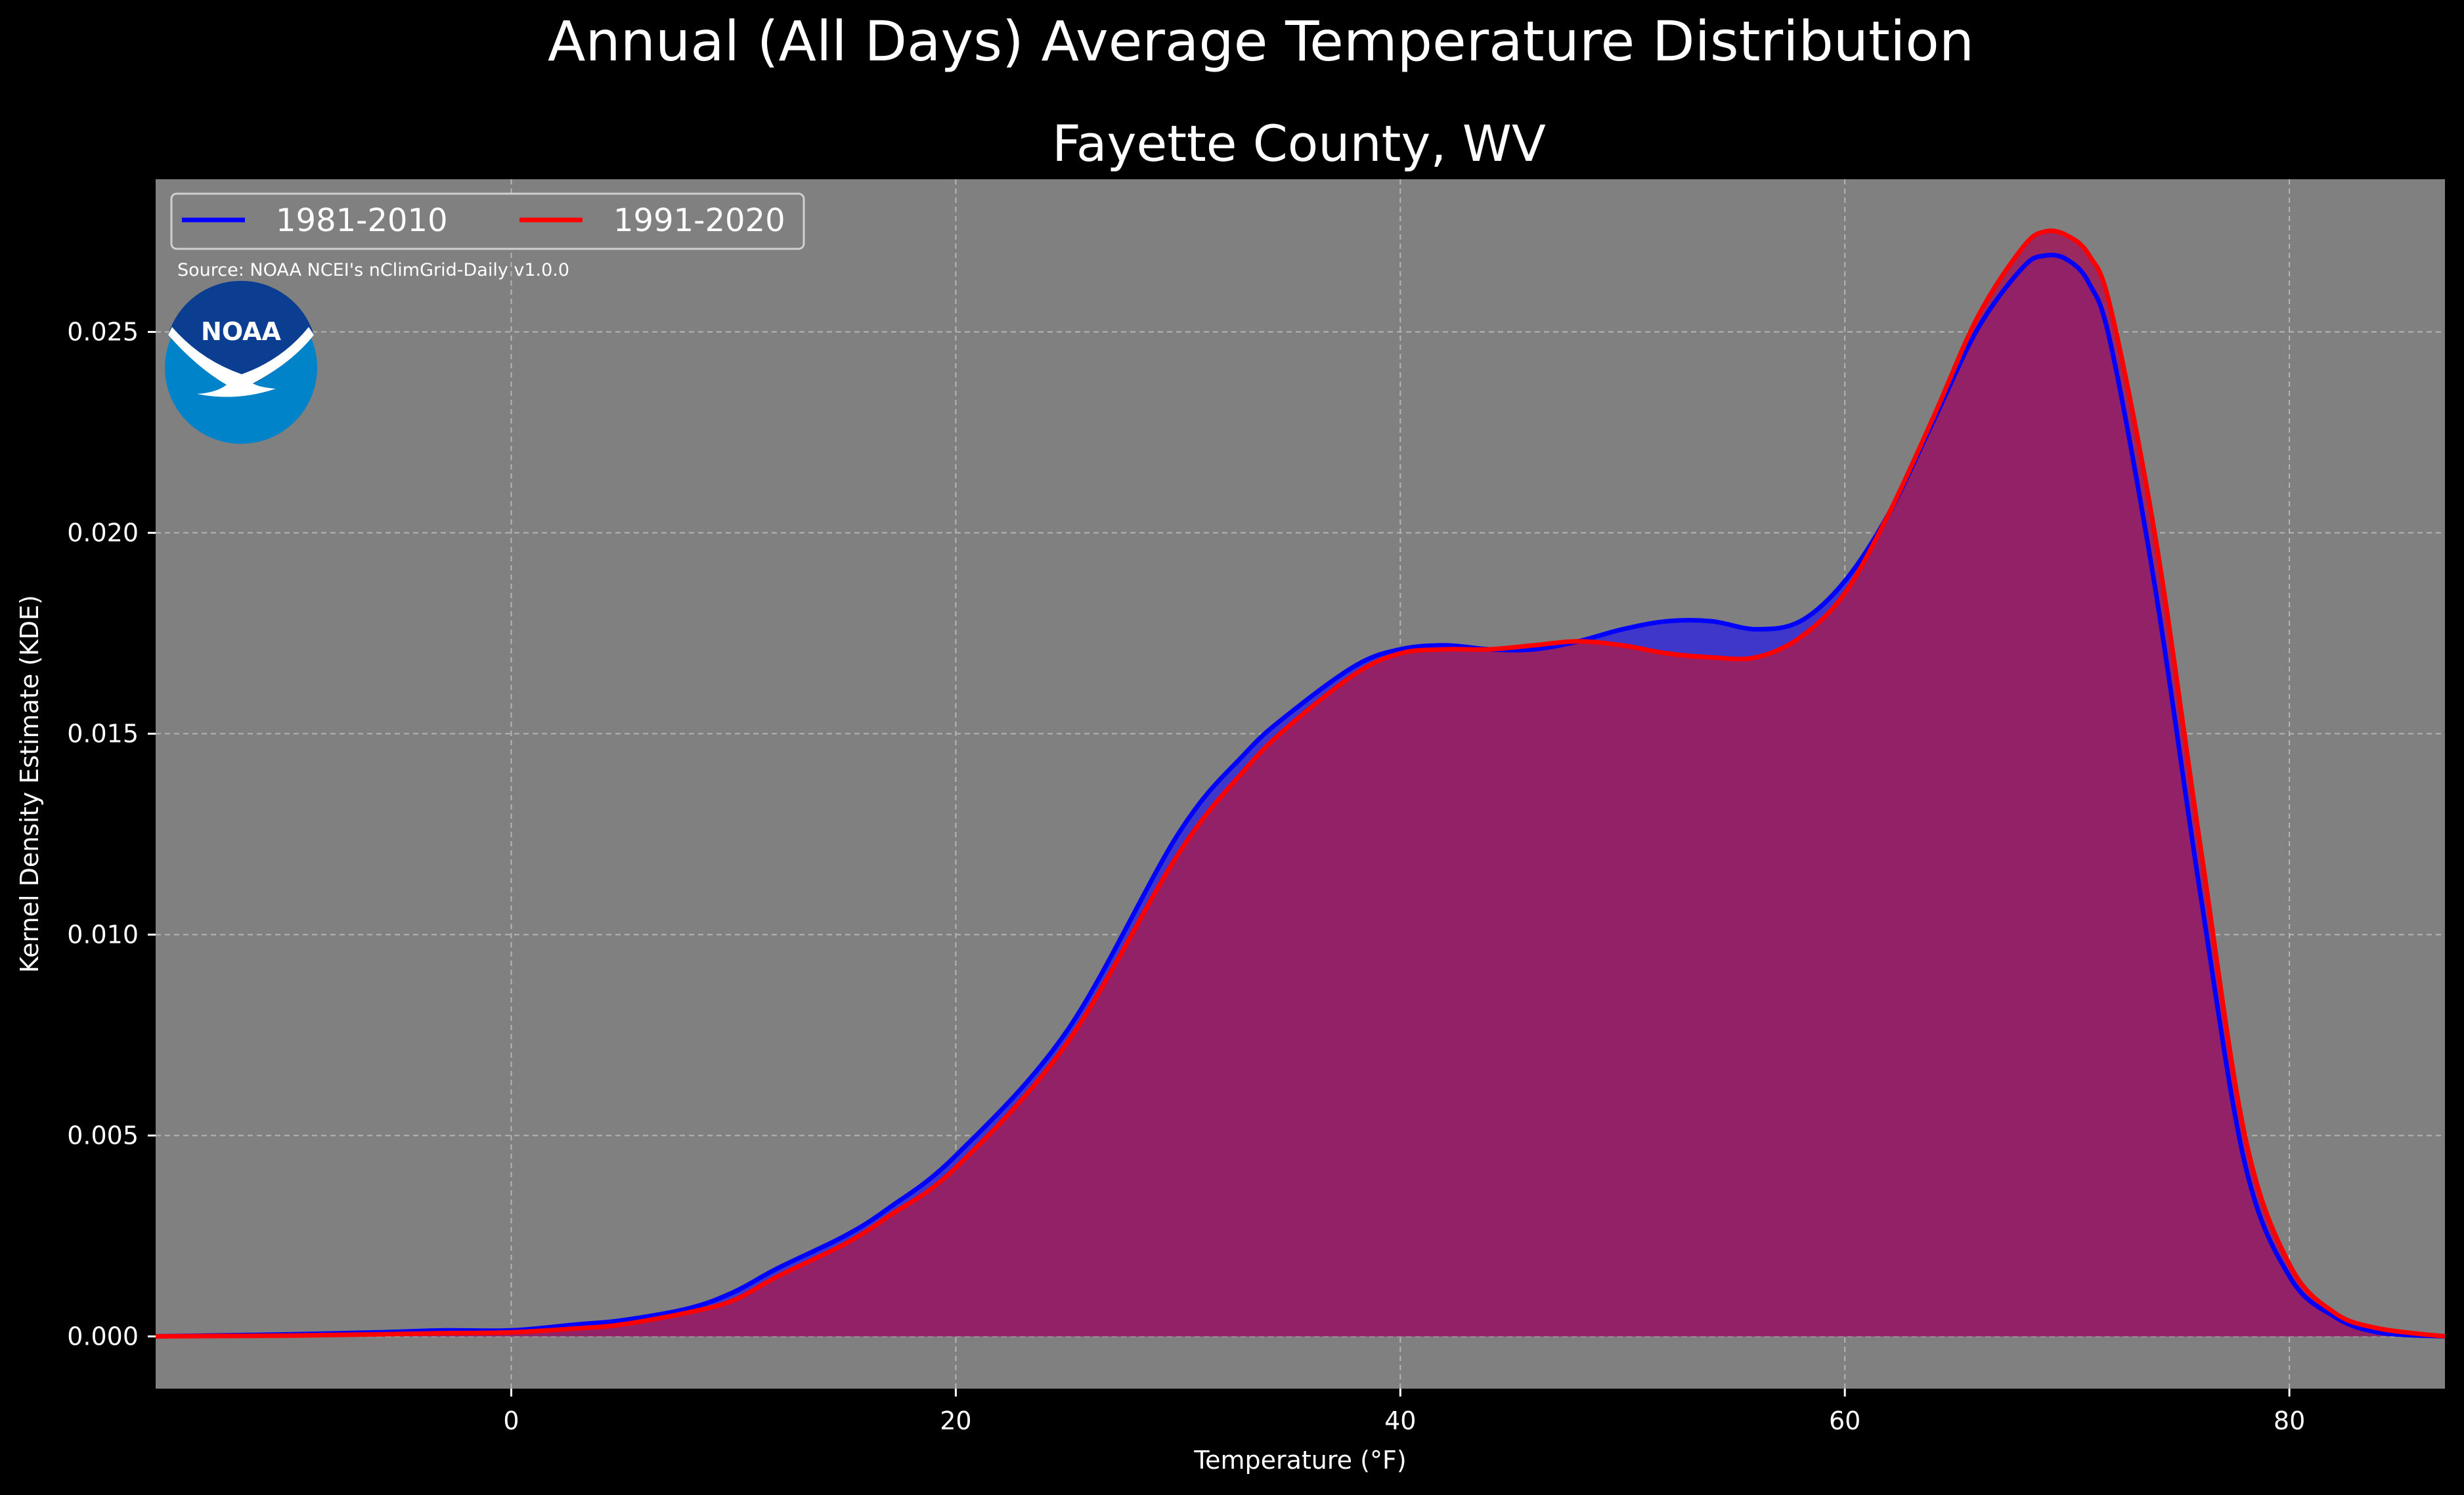 The height and width of the screenshot is (1495, 2464). What do you see at coordinates (511, 1420) in the screenshot?
I see `x-tick-label: 0` at bounding box center [511, 1420].